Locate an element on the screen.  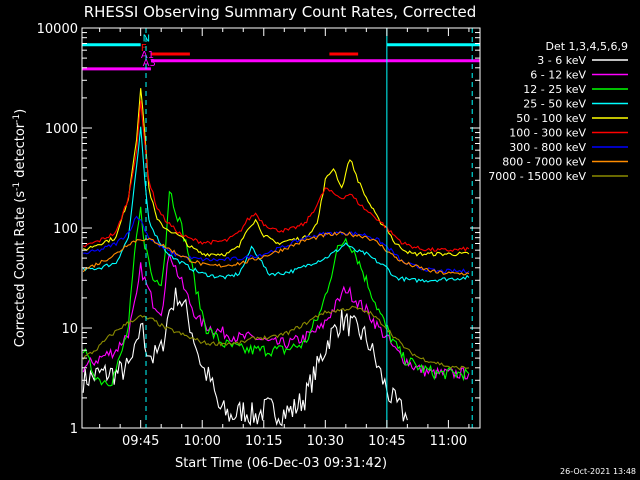
y-tick-label: 1 is located at coordinates (74, 429).